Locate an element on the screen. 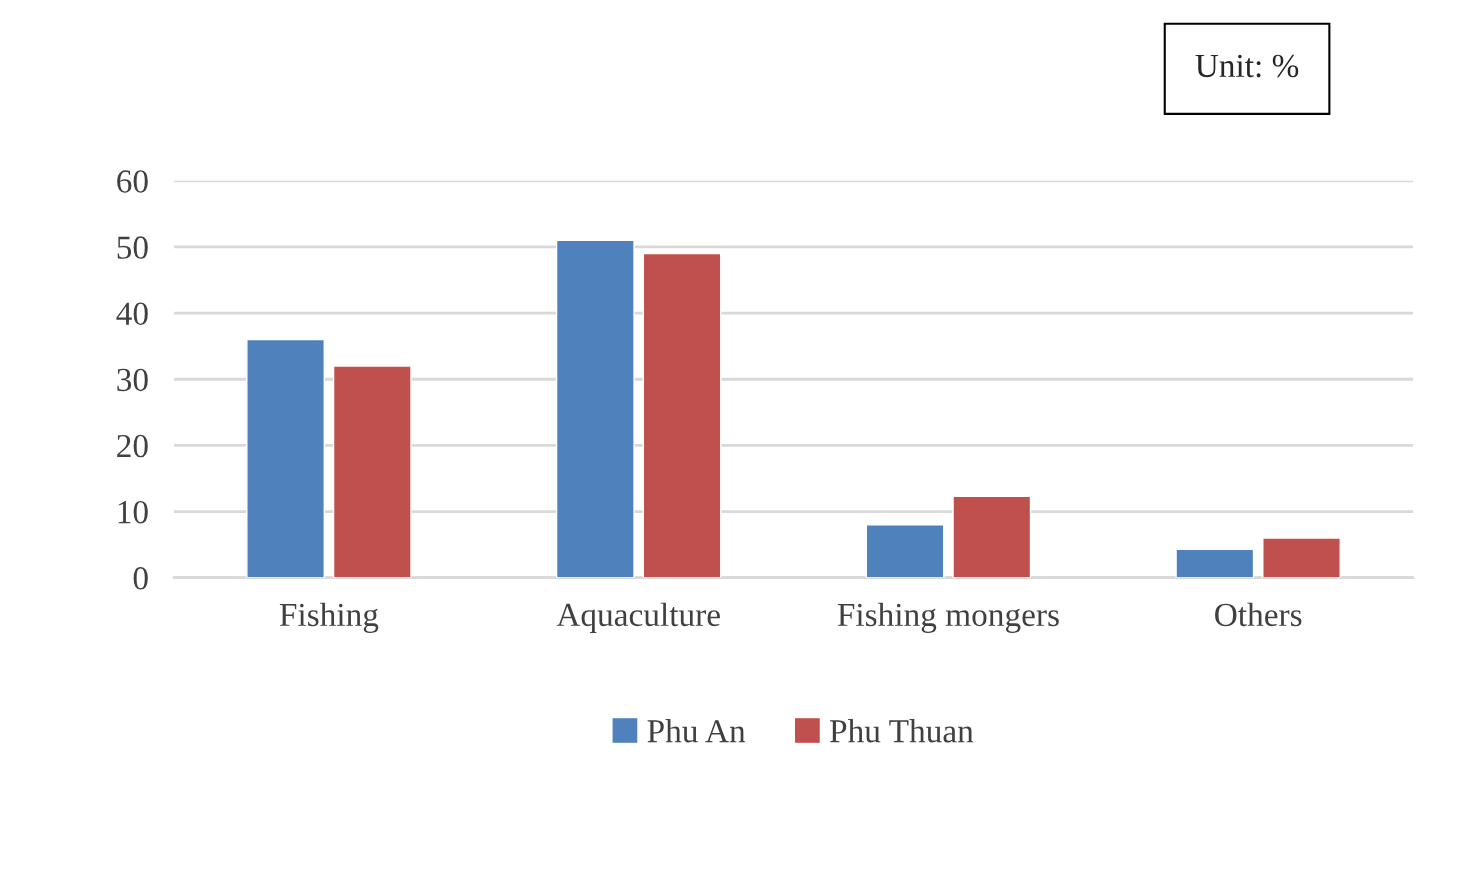 The height and width of the screenshot is (882, 1475). legend-label: Phu An is located at coordinates (696, 731).